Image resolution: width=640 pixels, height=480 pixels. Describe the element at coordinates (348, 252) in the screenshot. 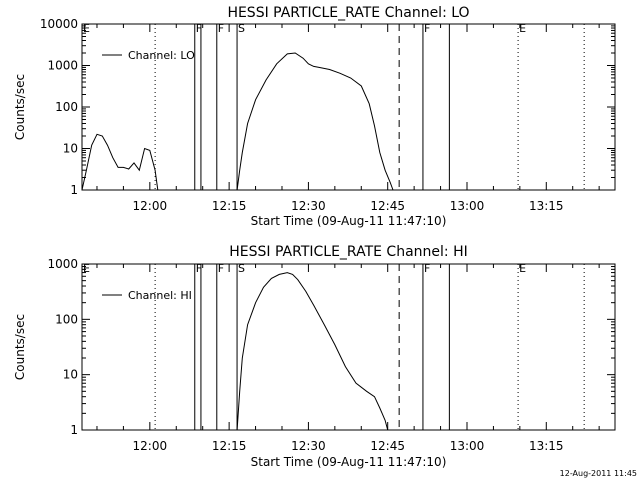

I see `chart-title: HESSI PARTICLE_RATE Channel: HI` at that location.